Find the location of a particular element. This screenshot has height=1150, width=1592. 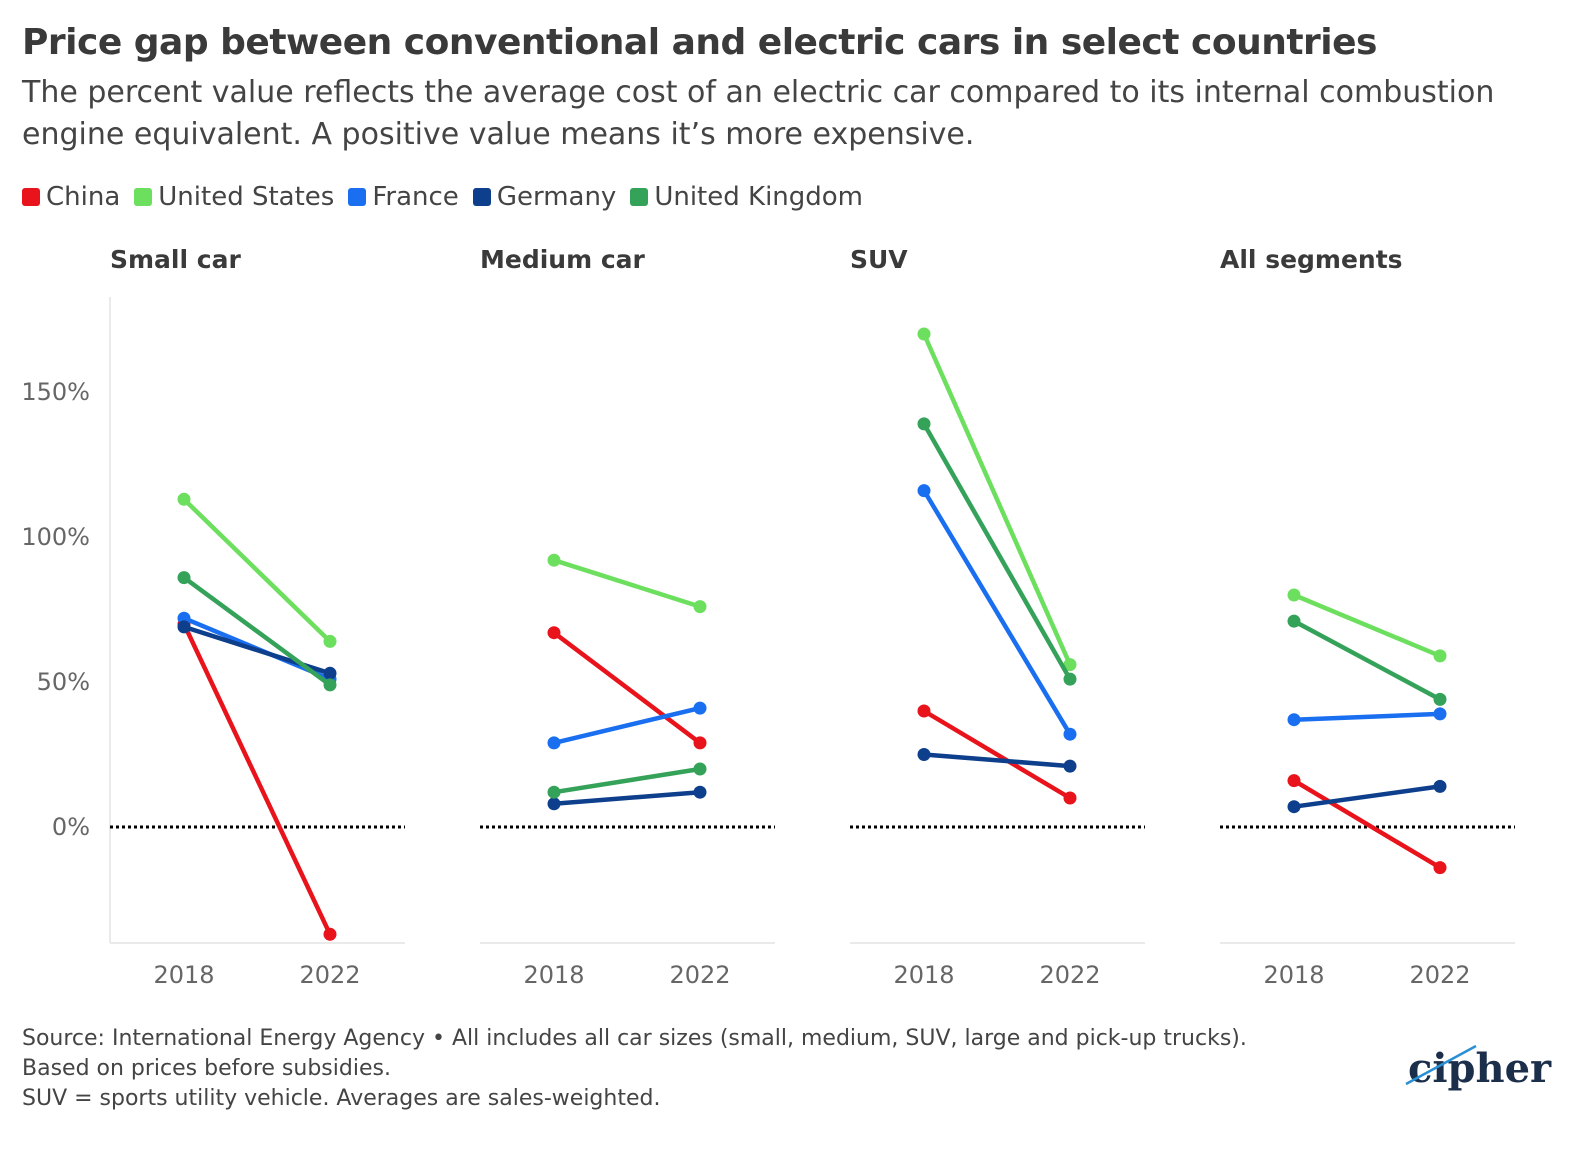

legend-item-china: China is located at coordinates (71, 197).